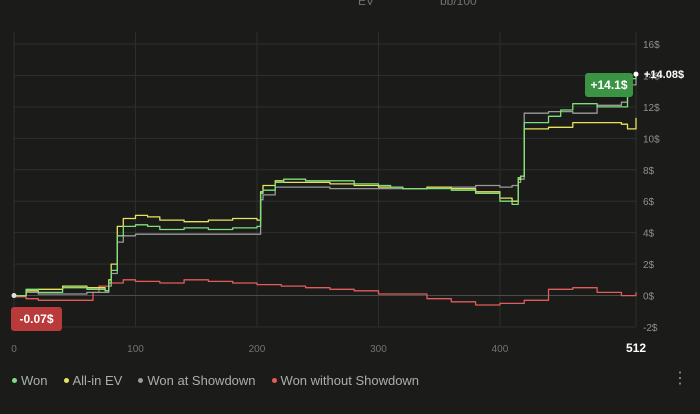 The width and height of the screenshot is (700, 414). I want to click on x-tick-label: 300, so click(378, 349).